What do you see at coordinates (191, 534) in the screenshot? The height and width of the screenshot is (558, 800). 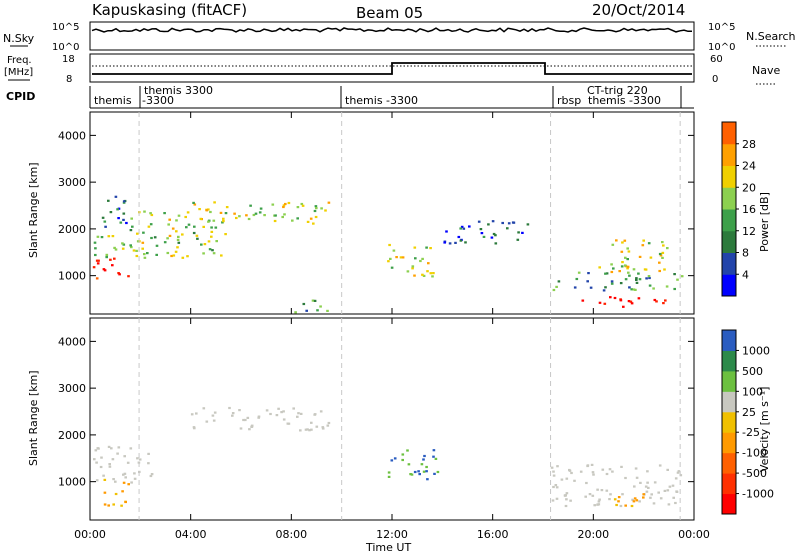 I see `xtick-label: 04:00` at bounding box center [191, 534].